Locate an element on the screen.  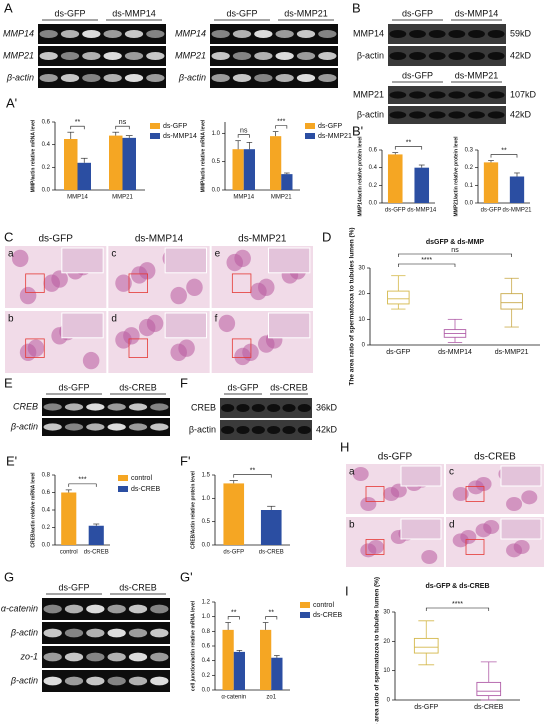
x-tick-label: ds-CREB is located at coordinates (489, 707).